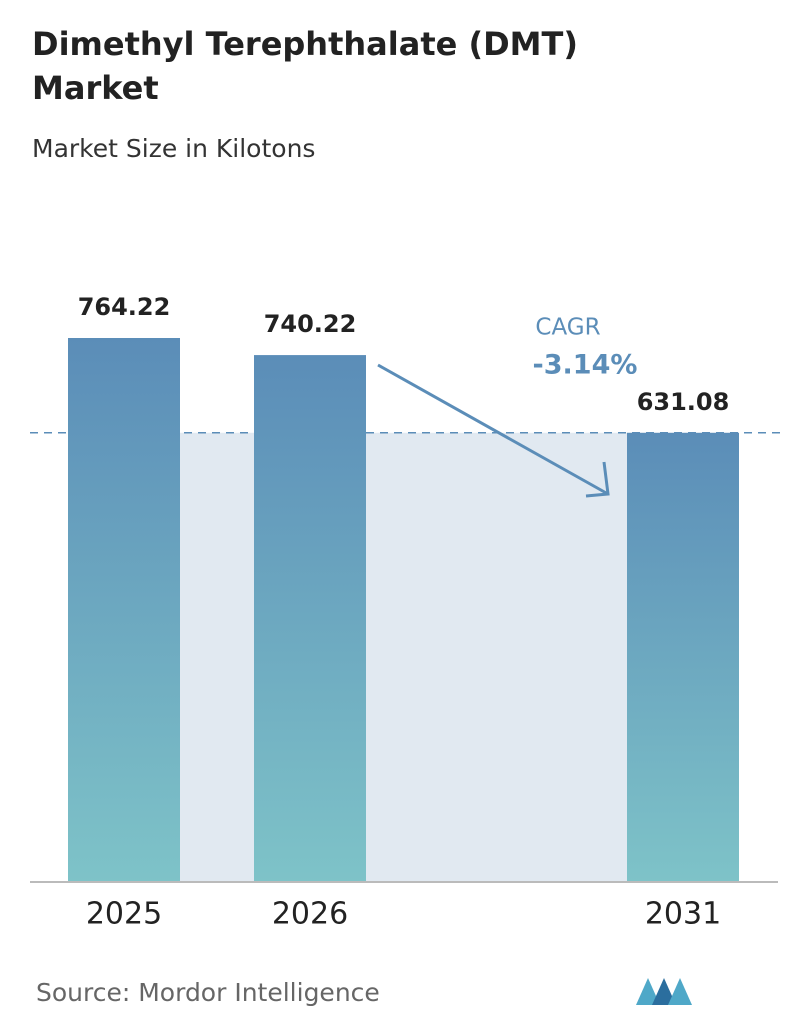 Image resolution: width=796 pixels, height=1034 pixels. Describe the element at coordinates (310, 324) in the screenshot. I see `value-label: 740.22` at that location.